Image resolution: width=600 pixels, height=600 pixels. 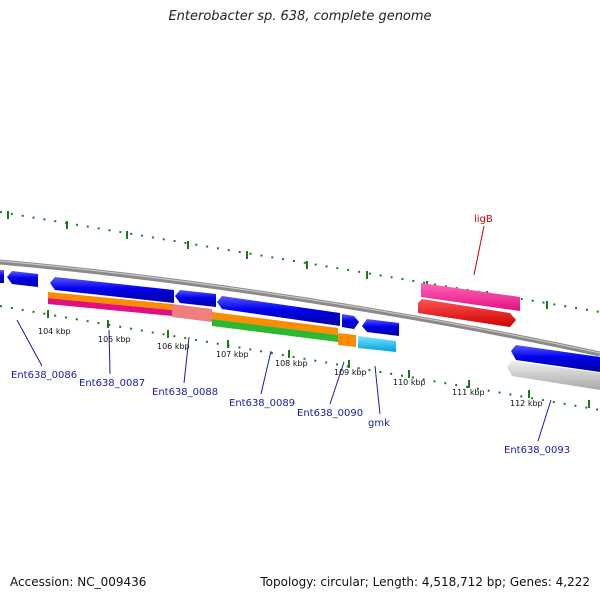 I want to click on tick-label: 106 kbp, so click(x=173, y=346).